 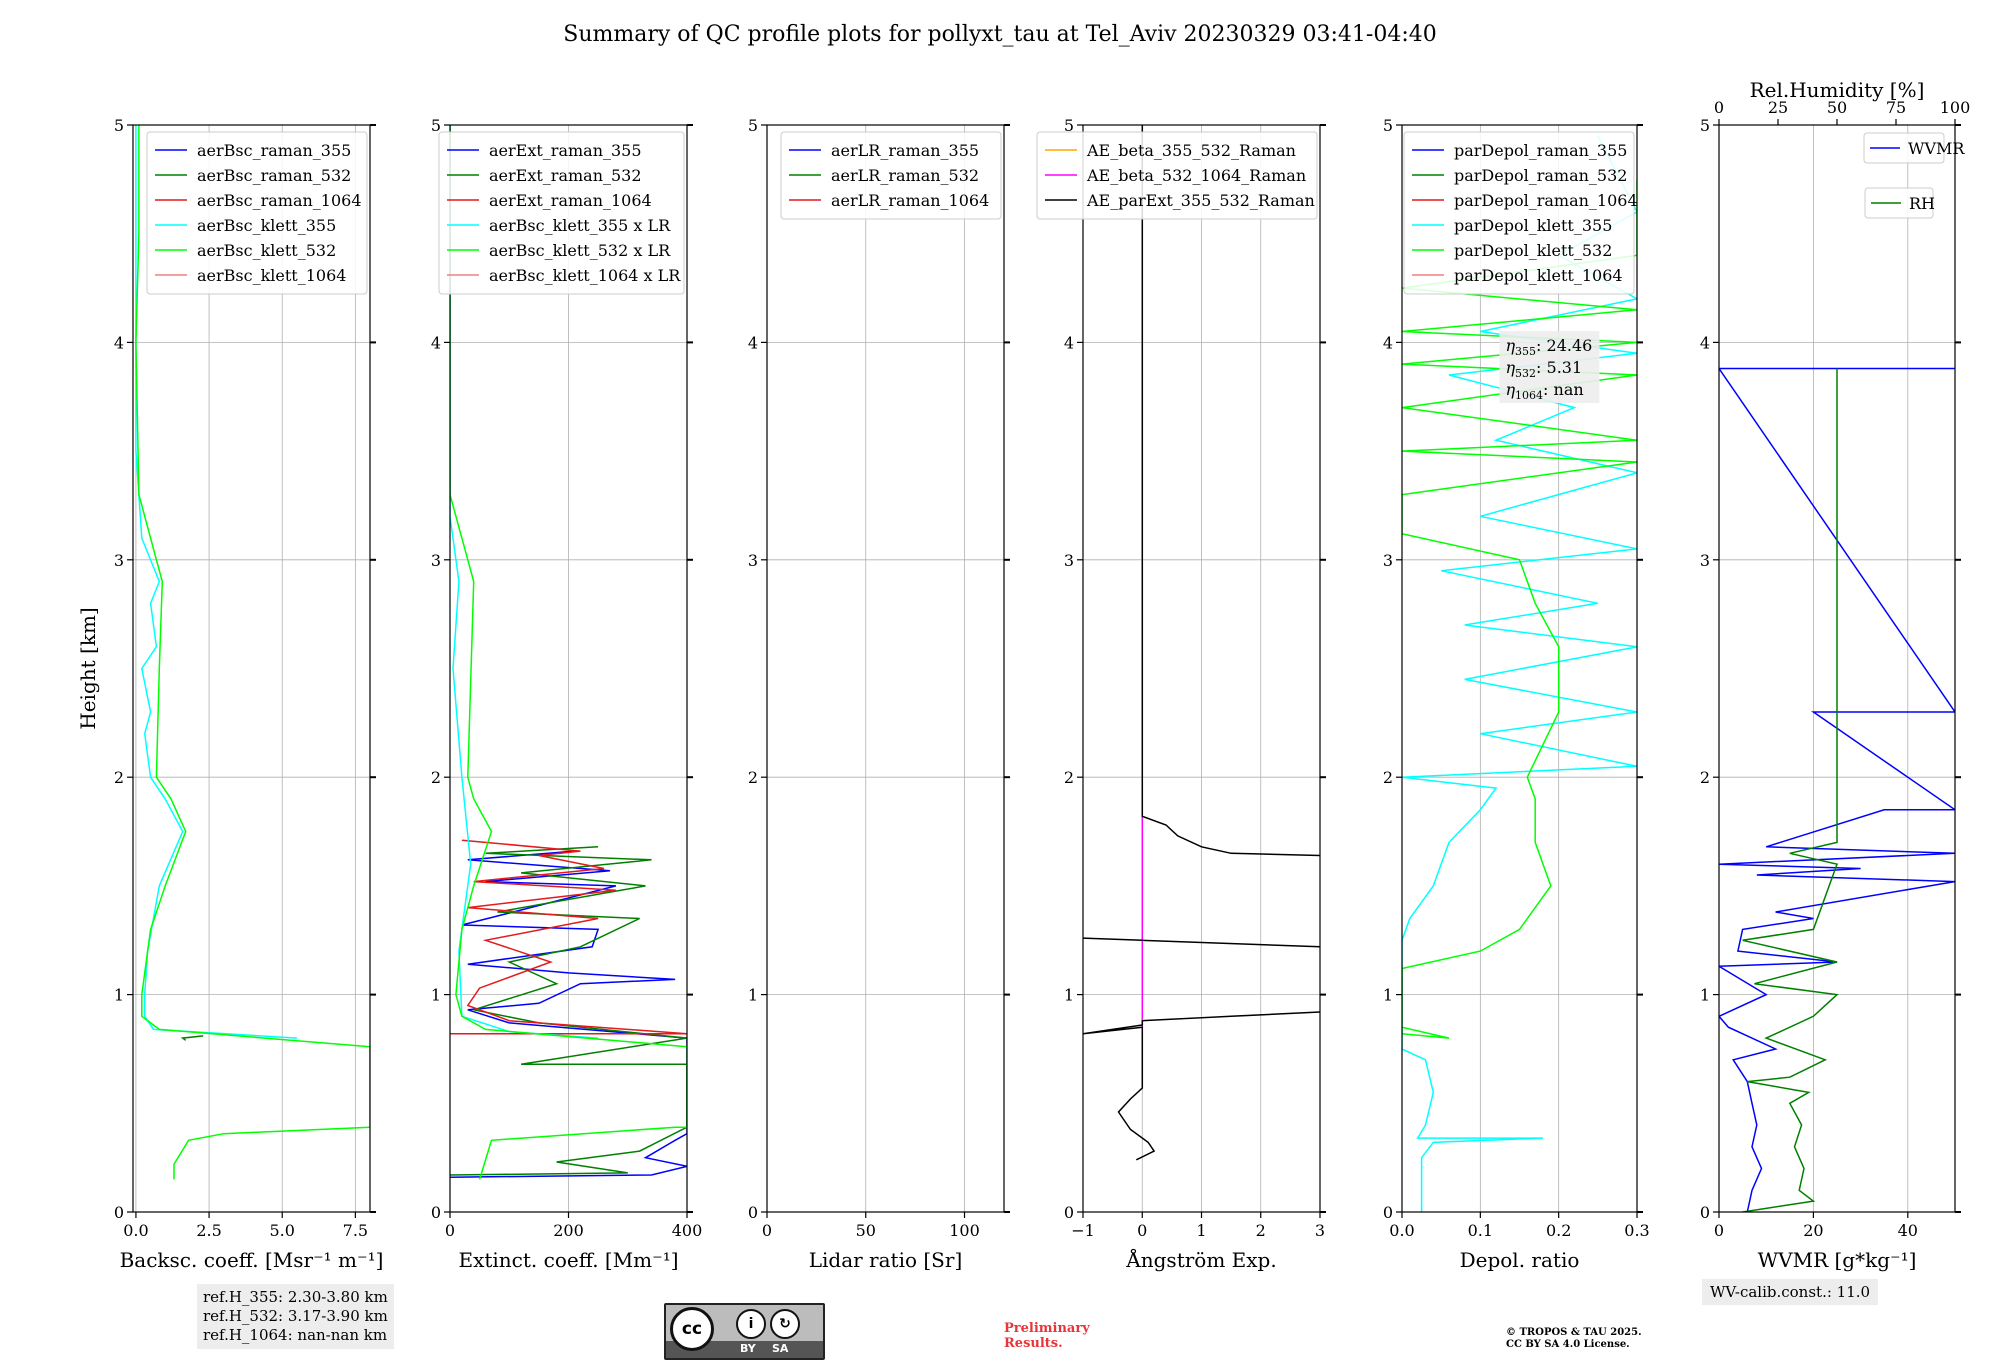 What do you see at coordinates (964, 1230) in the screenshot?
I see `x-tick-label: 100` at bounding box center [964, 1230].